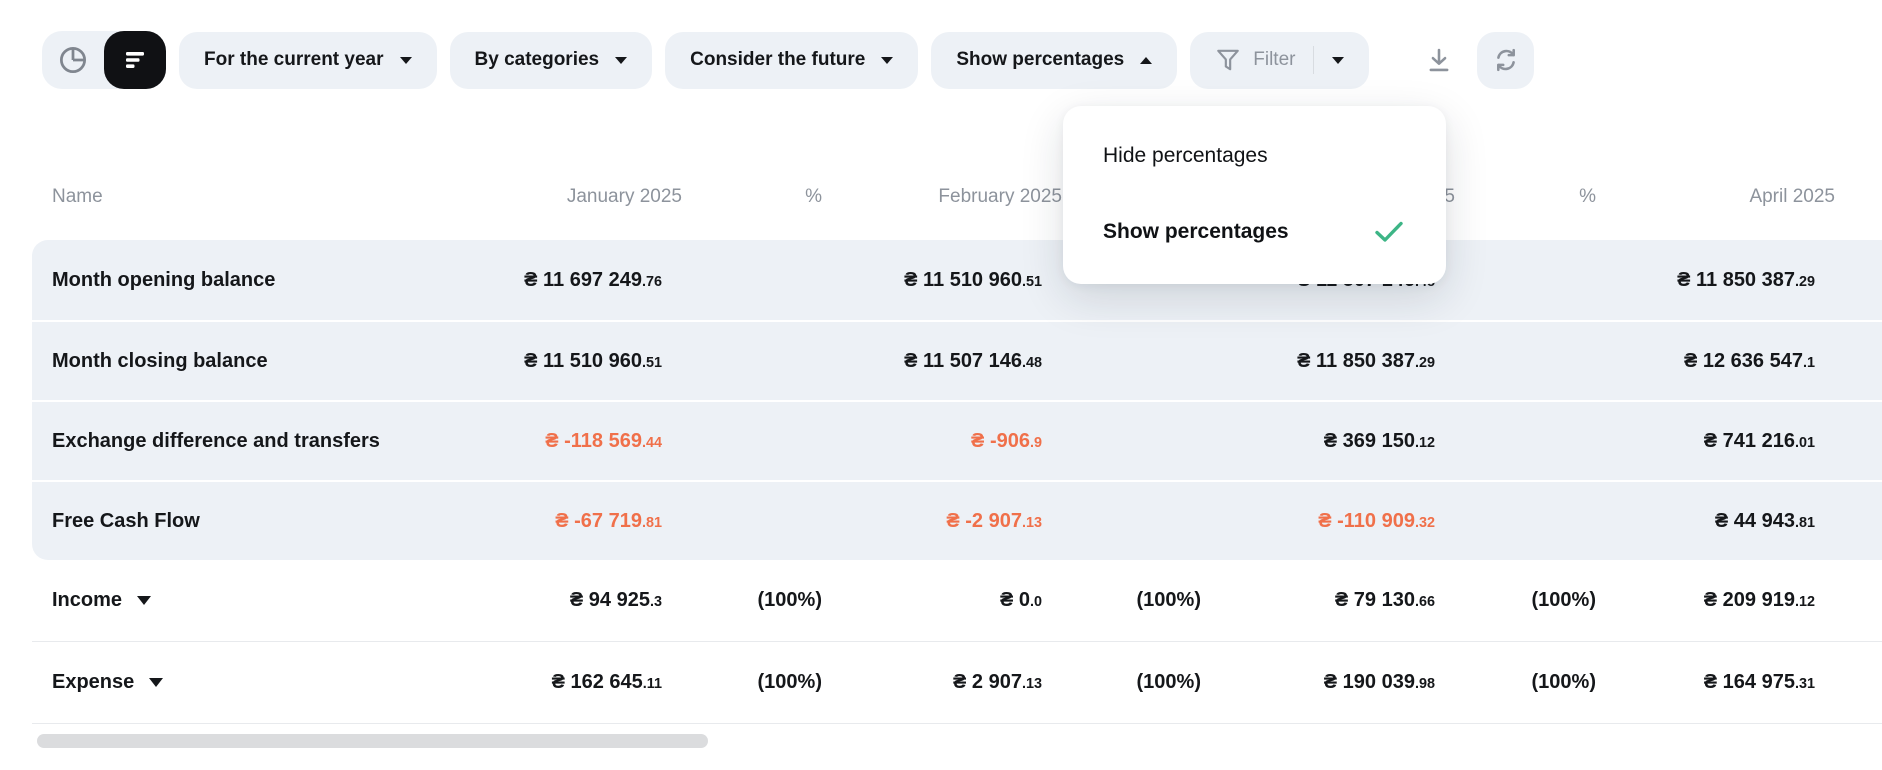 The image size is (1882, 770). I want to click on cell-feb: ₴ -906.9, so click(1006, 440).